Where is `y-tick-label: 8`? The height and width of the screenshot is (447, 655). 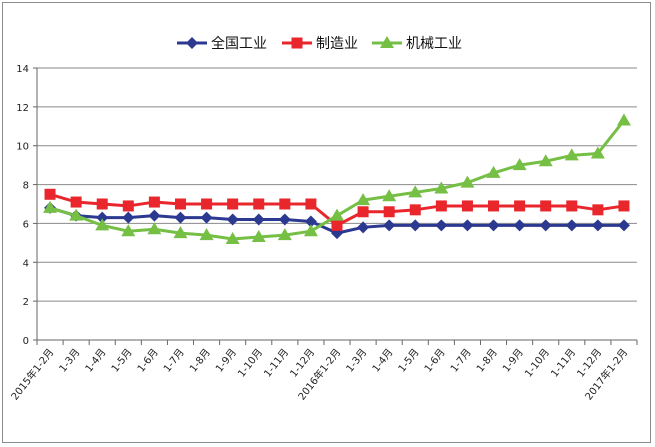
y-tick-label: 8 is located at coordinates (26, 186).